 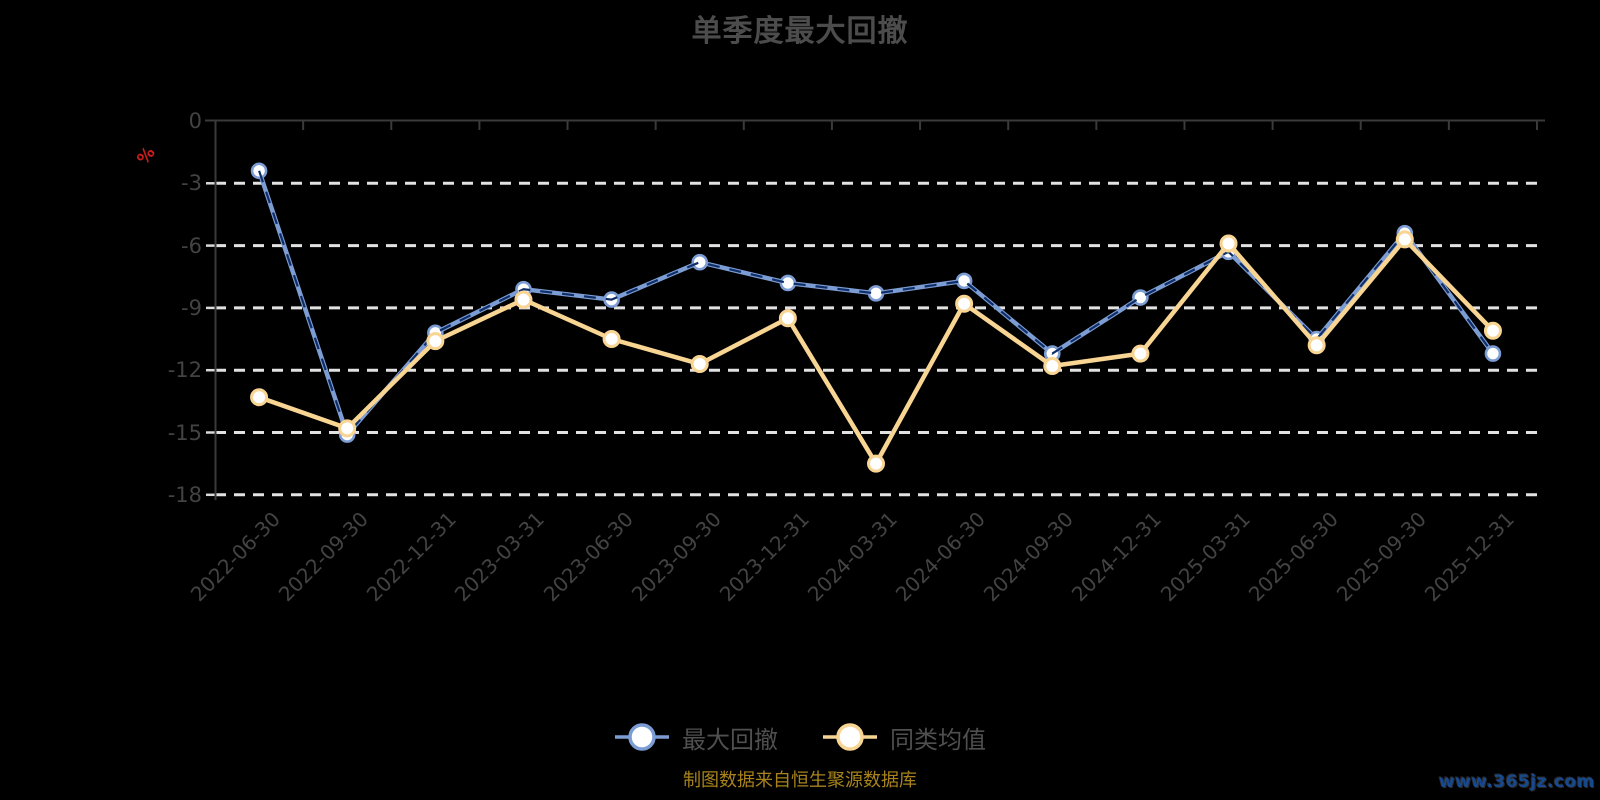 I want to click on y-axis-label: -18, so click(x=184, y=494).